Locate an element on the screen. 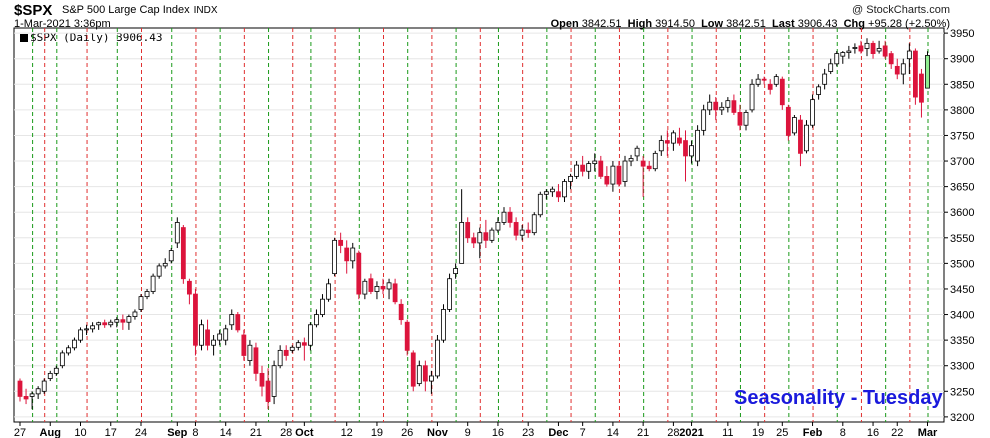  x-tick-label: 24 is located at coordinates (141, 432).